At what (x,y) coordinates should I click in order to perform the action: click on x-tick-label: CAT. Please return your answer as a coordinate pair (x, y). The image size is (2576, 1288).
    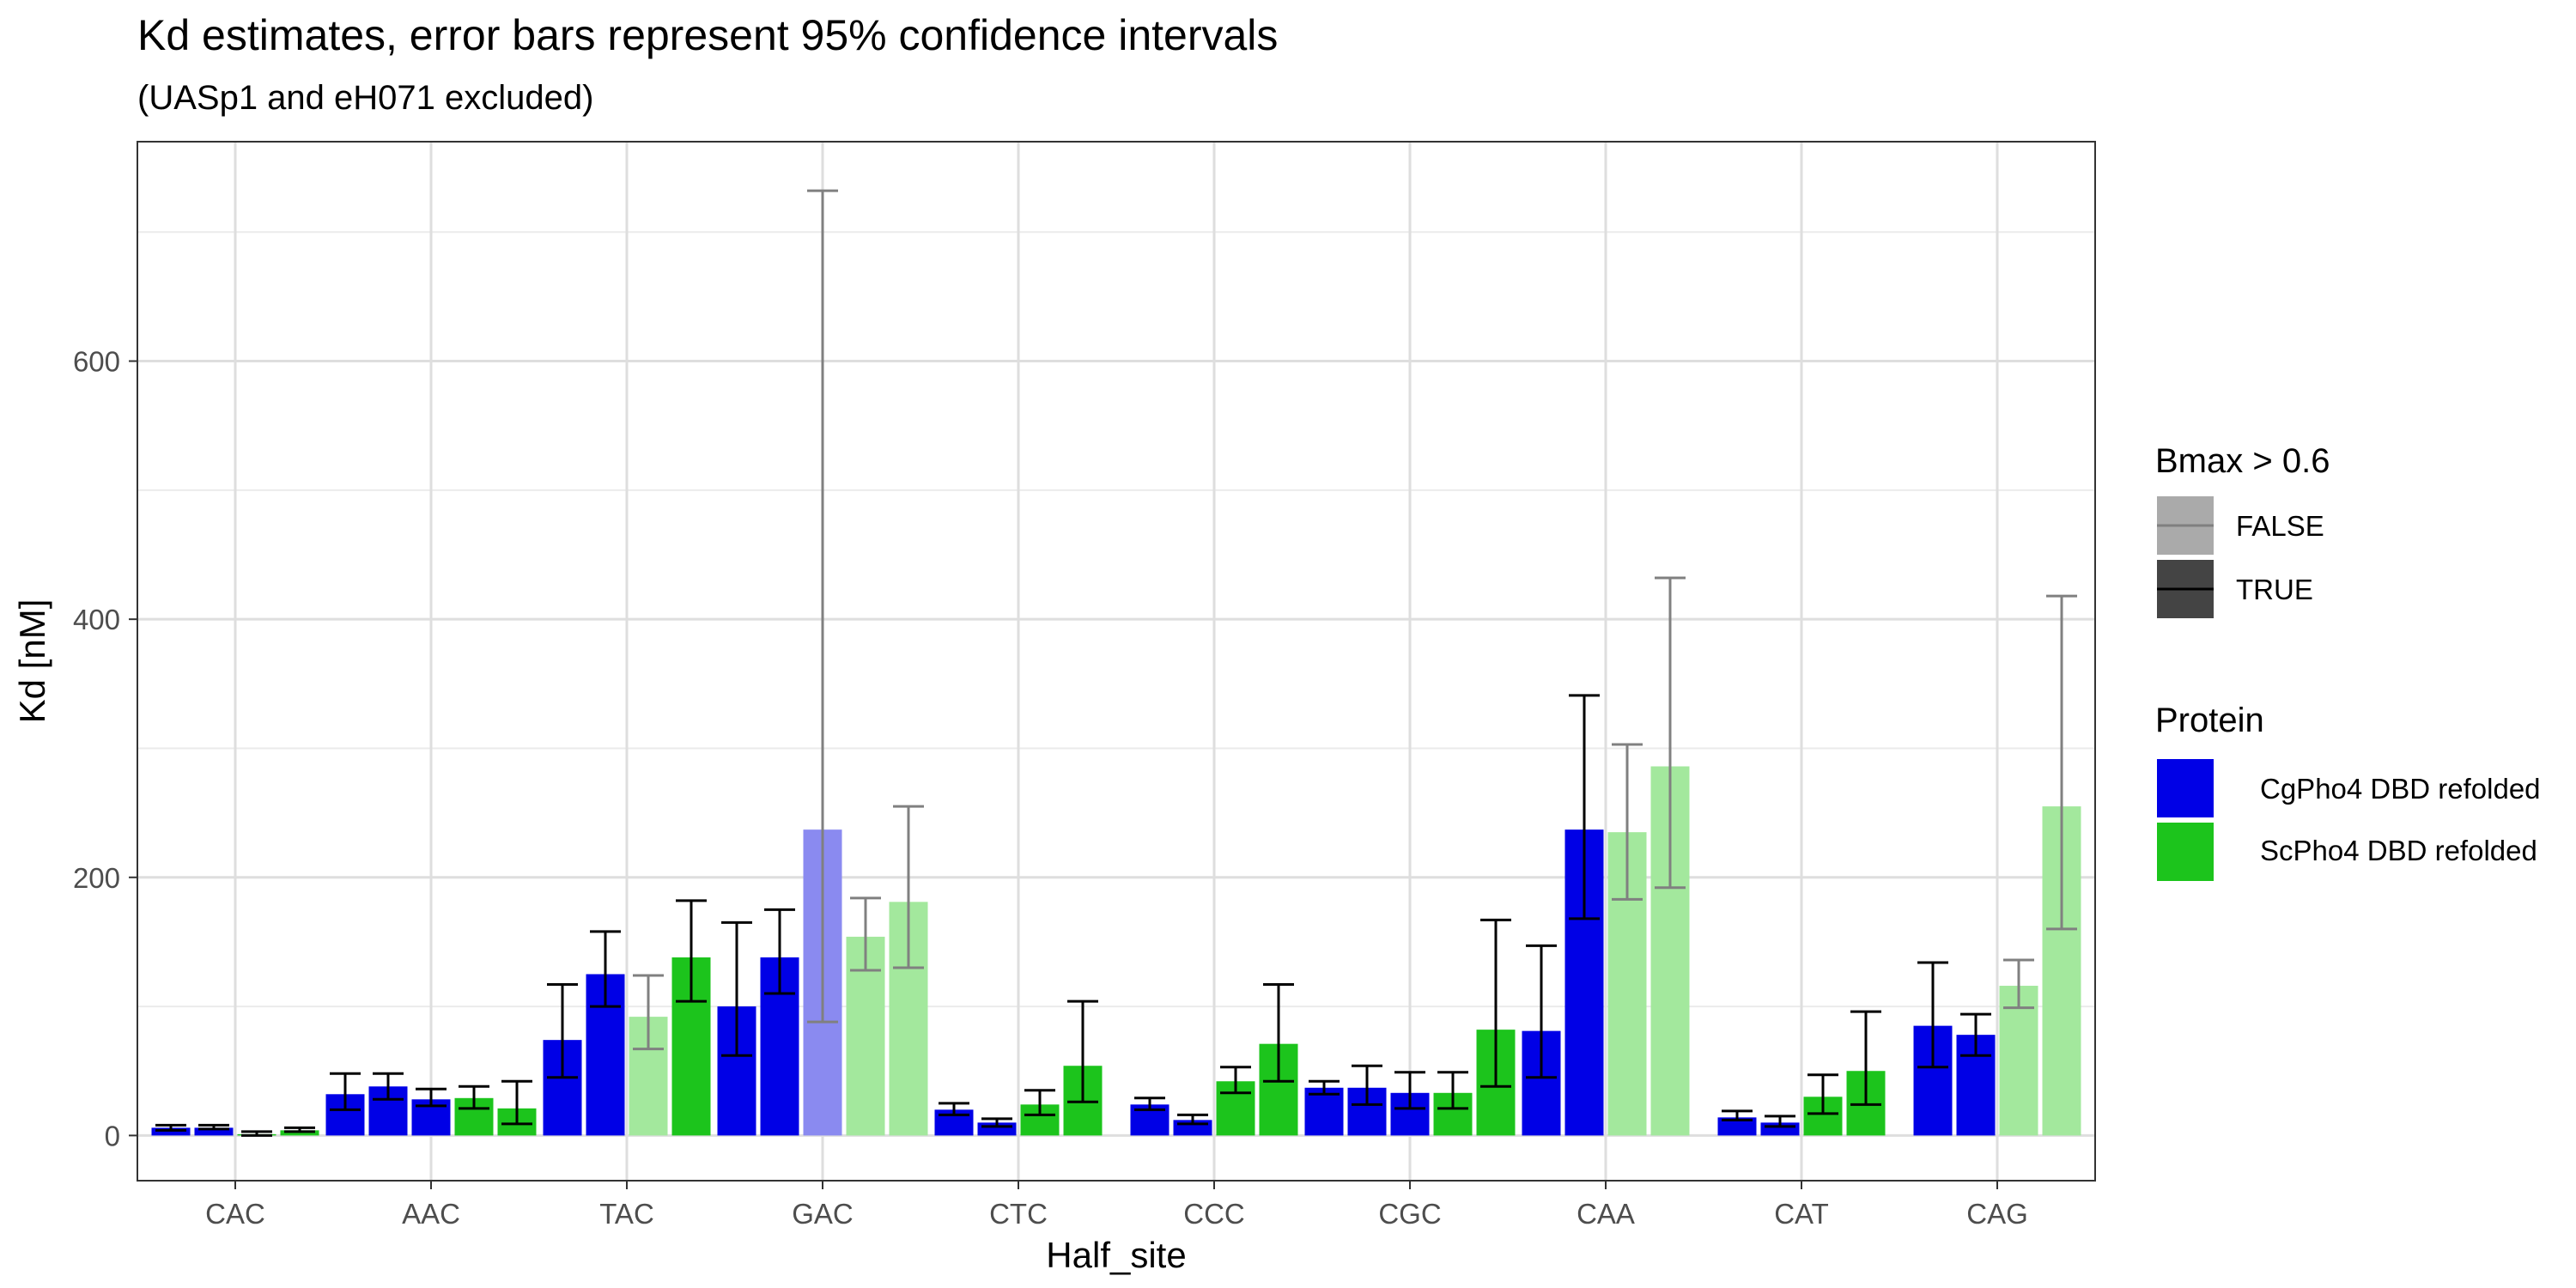
    Looking at the image, I should click on (1801, 1214).